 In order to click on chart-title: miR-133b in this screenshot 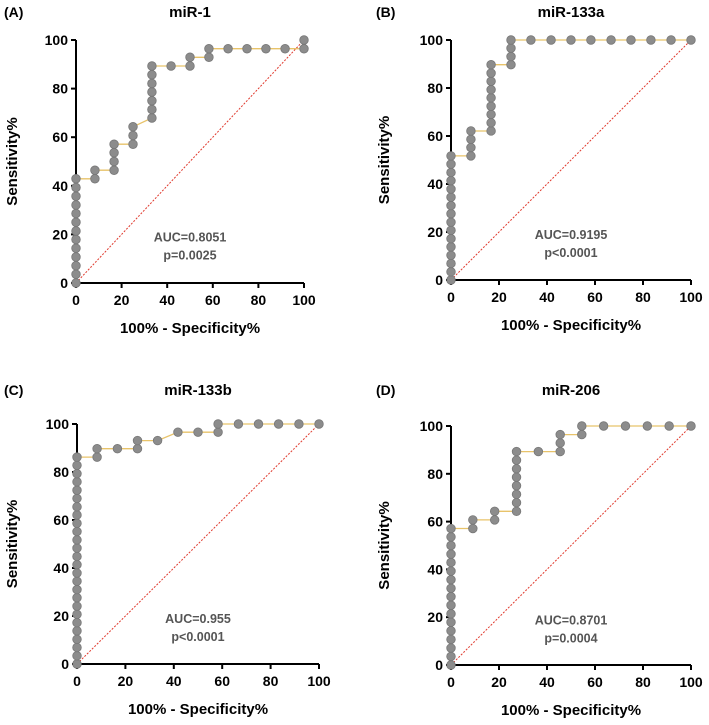, I will do `click(198, 390)`.